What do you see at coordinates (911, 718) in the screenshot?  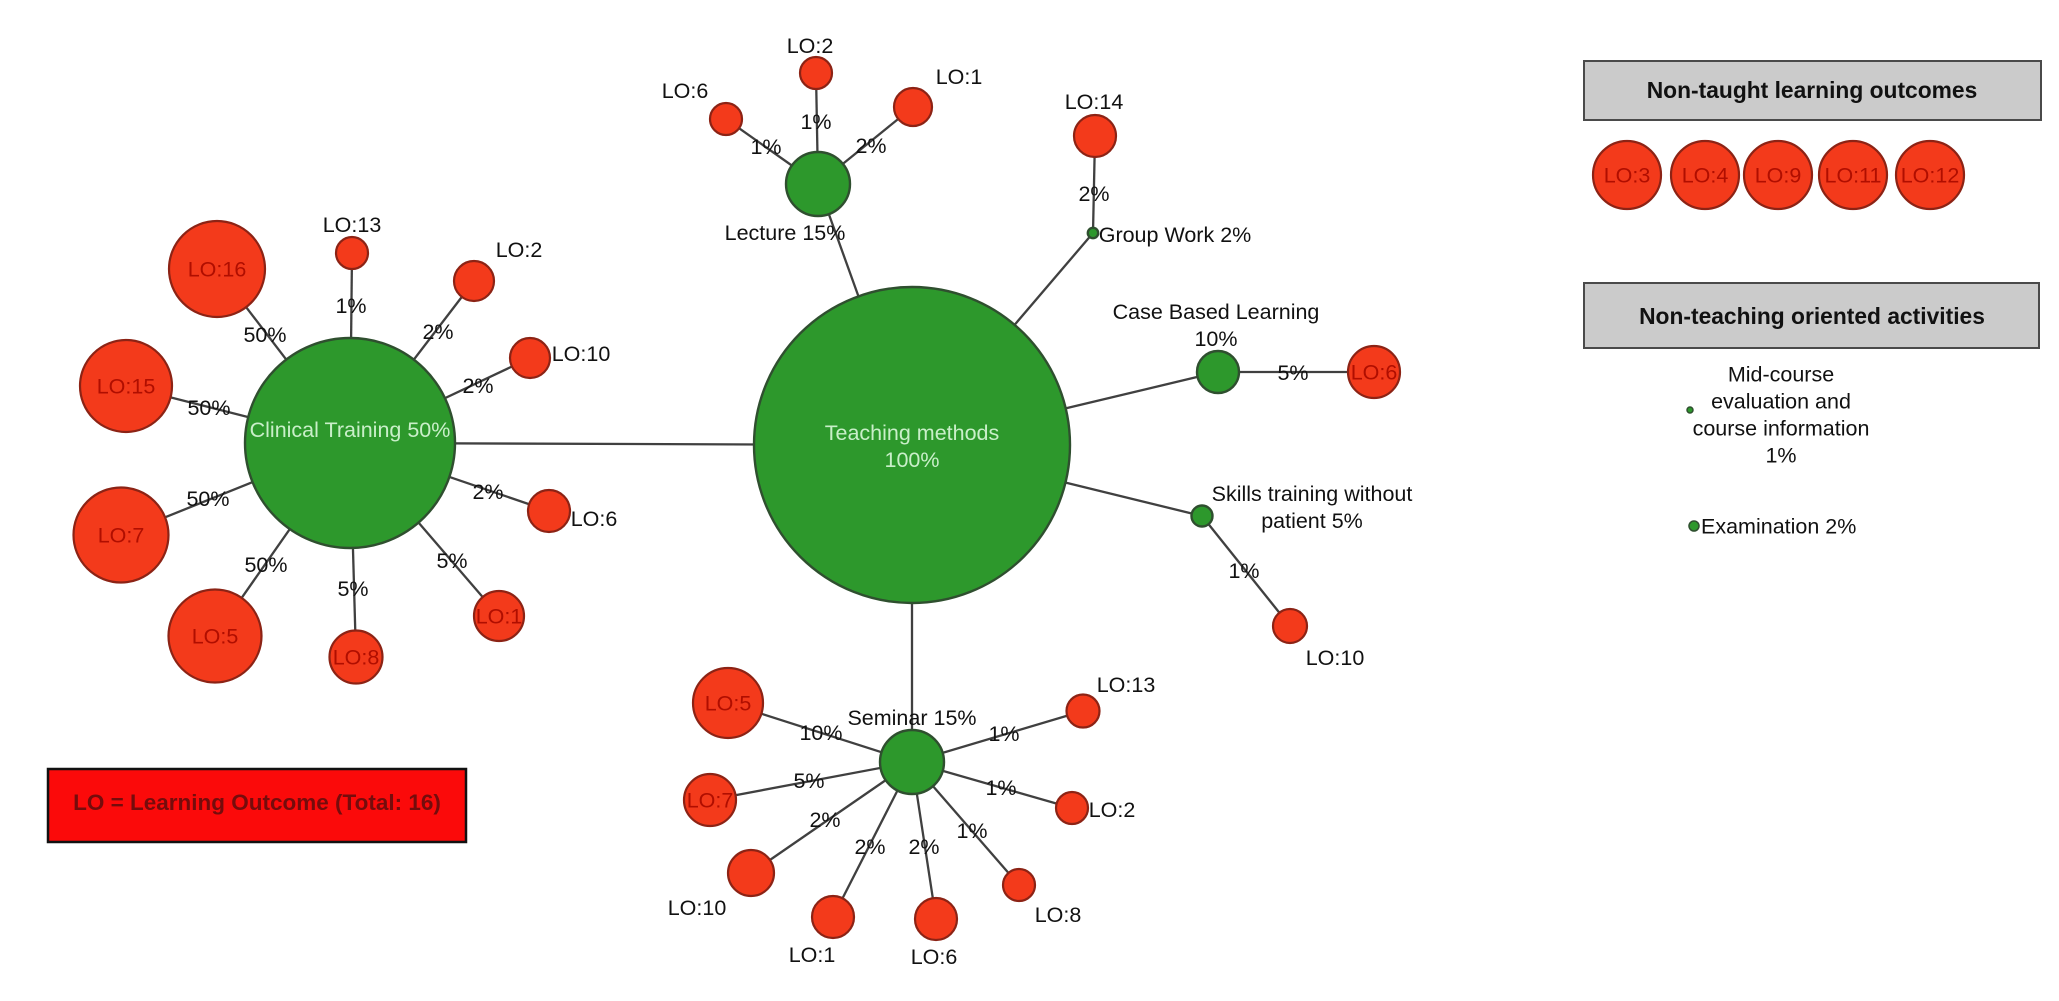 I see `svg-text: Seminar 15%` at bounding box center [911, 718].